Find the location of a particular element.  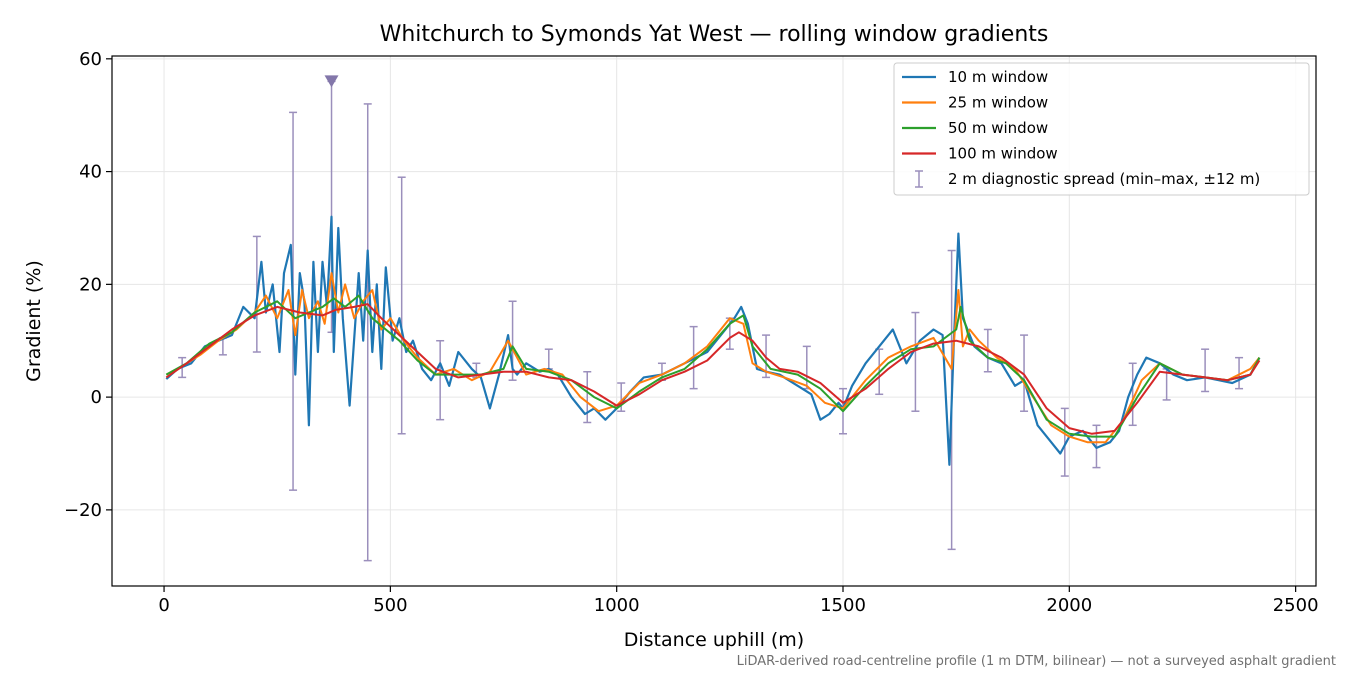

legend-entry: 10 m window is located at coordinates (975, 77).